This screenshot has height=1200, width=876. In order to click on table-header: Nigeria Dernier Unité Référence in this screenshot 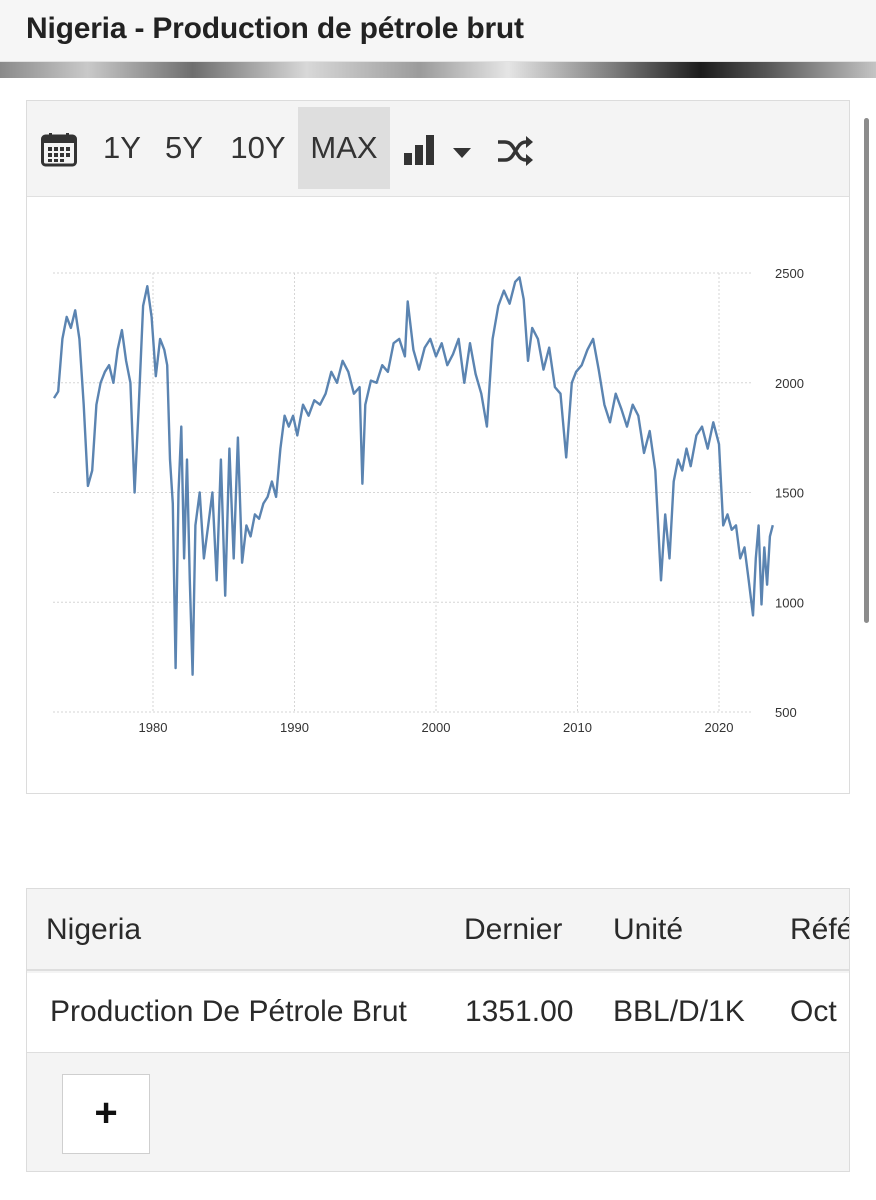, I will do `click(438, 930)`.